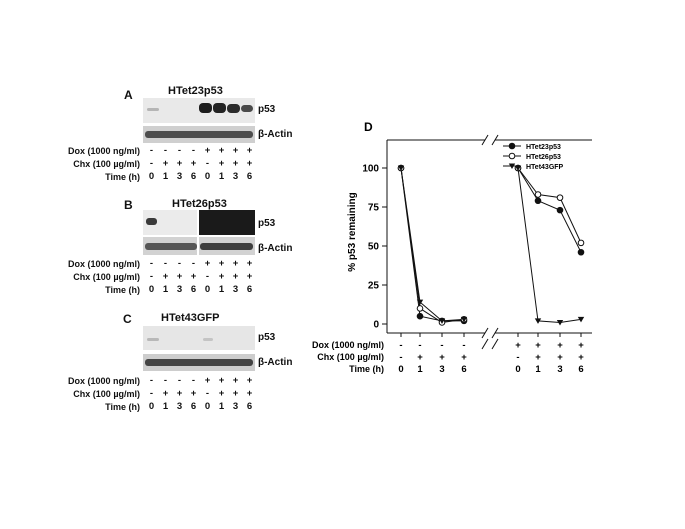 This screenshot has height=529, width=685. What do you see at coordinates (128, 205) in the screenshot?
I see `panel-letter: B` at bounding box center [128, 205].